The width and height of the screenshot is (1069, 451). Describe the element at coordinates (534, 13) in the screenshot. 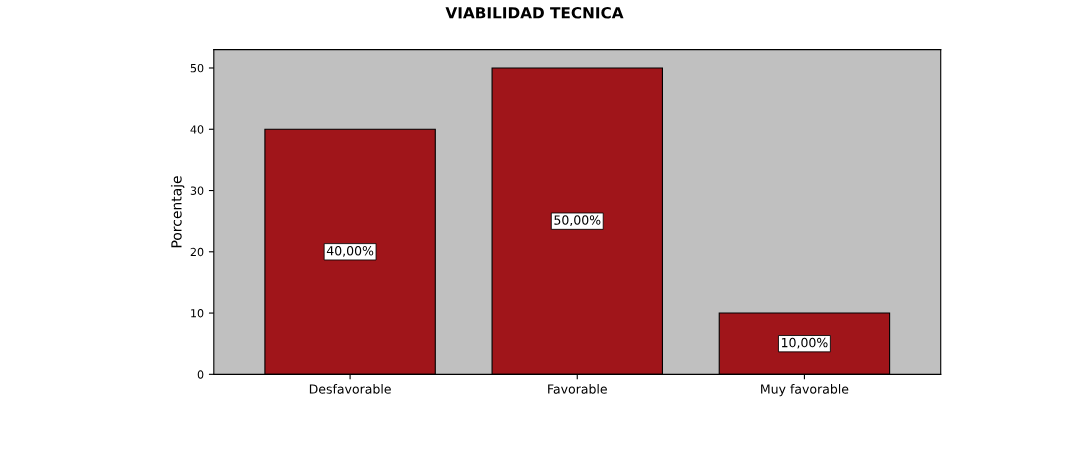

I see `chart-title: VIABILIDAD TECNICA` at that location.